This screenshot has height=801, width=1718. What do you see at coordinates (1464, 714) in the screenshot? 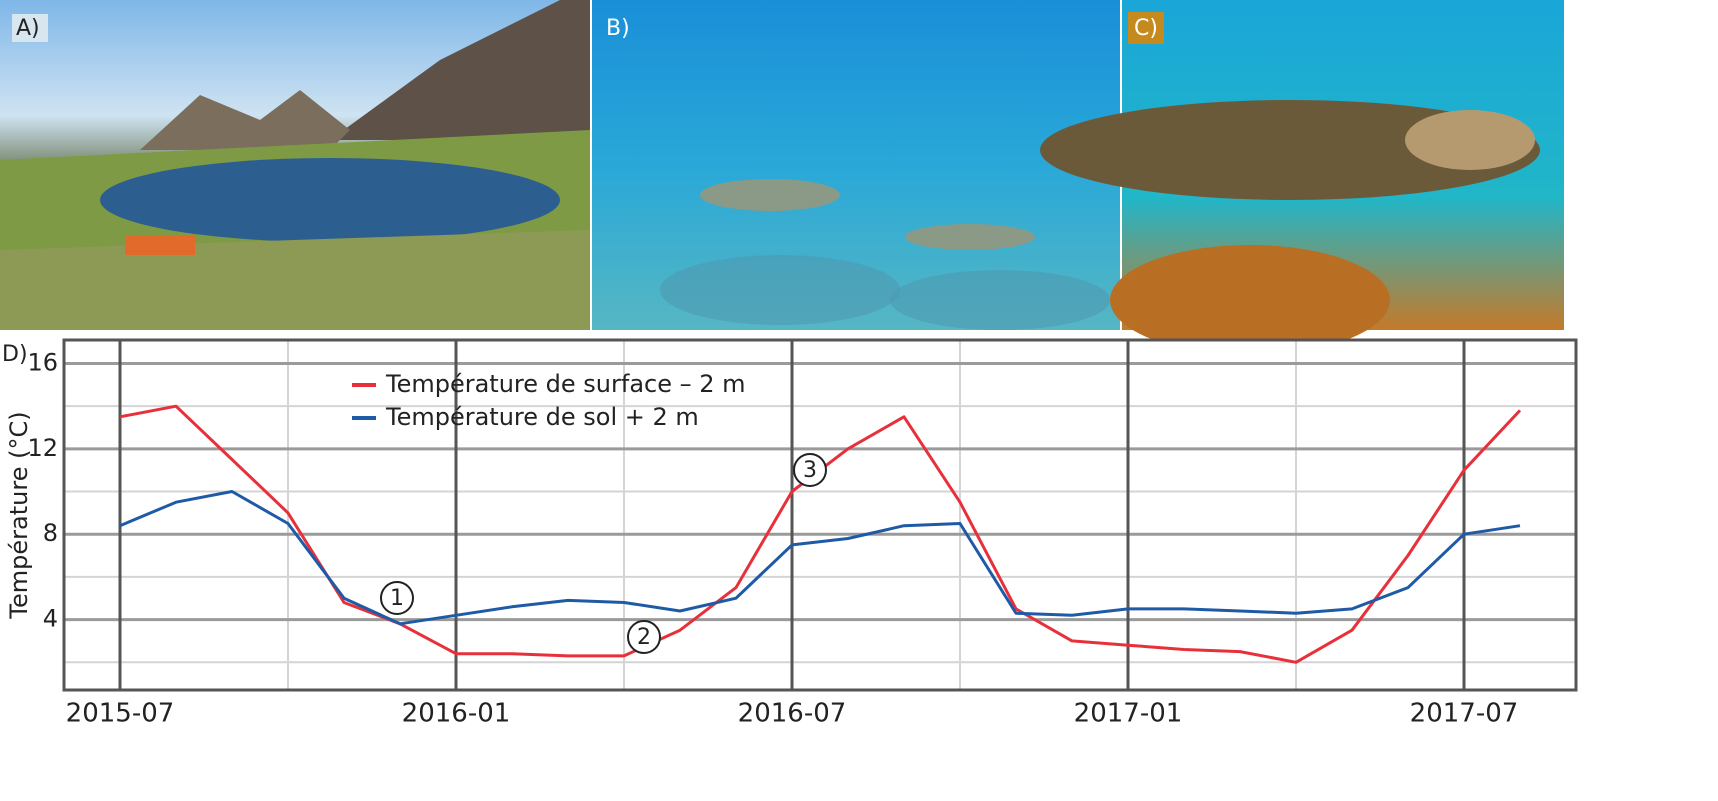
I see `x-tick-label: 2017-07` at bounding box center [1464, 714].